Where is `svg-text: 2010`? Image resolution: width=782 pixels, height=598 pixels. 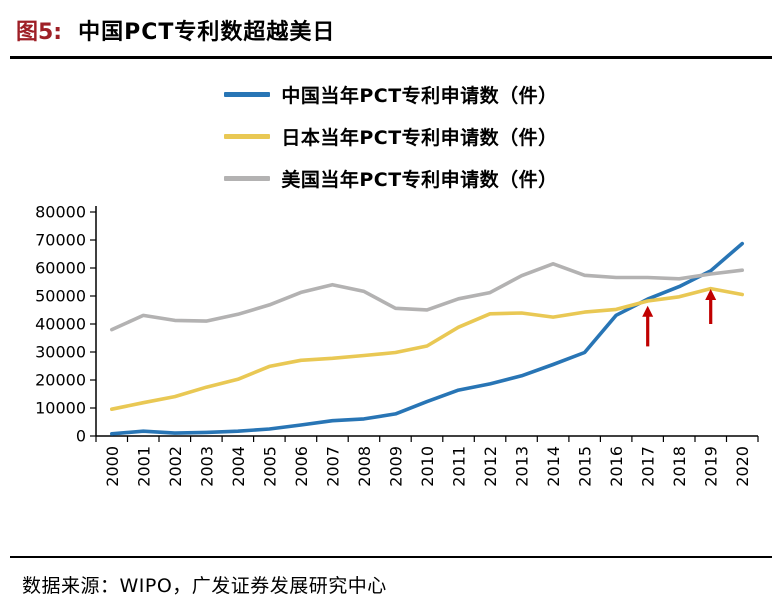 svg-text: 2010 is located at coordinates (427, 466).